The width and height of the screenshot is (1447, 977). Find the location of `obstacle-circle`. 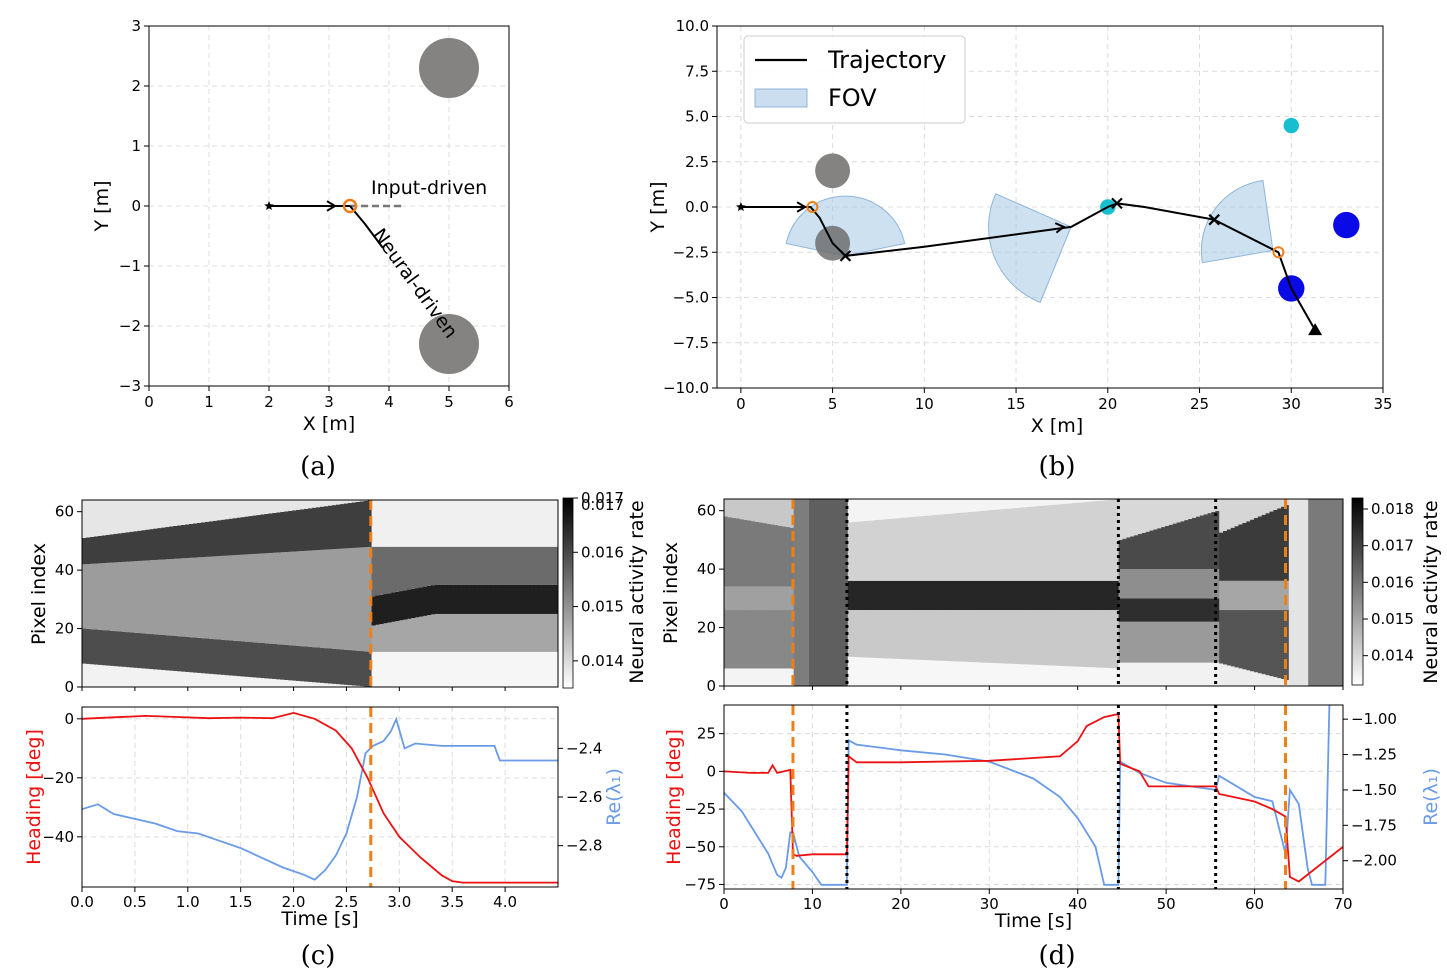

obstacle-circle is located at coordinates (449, 344).